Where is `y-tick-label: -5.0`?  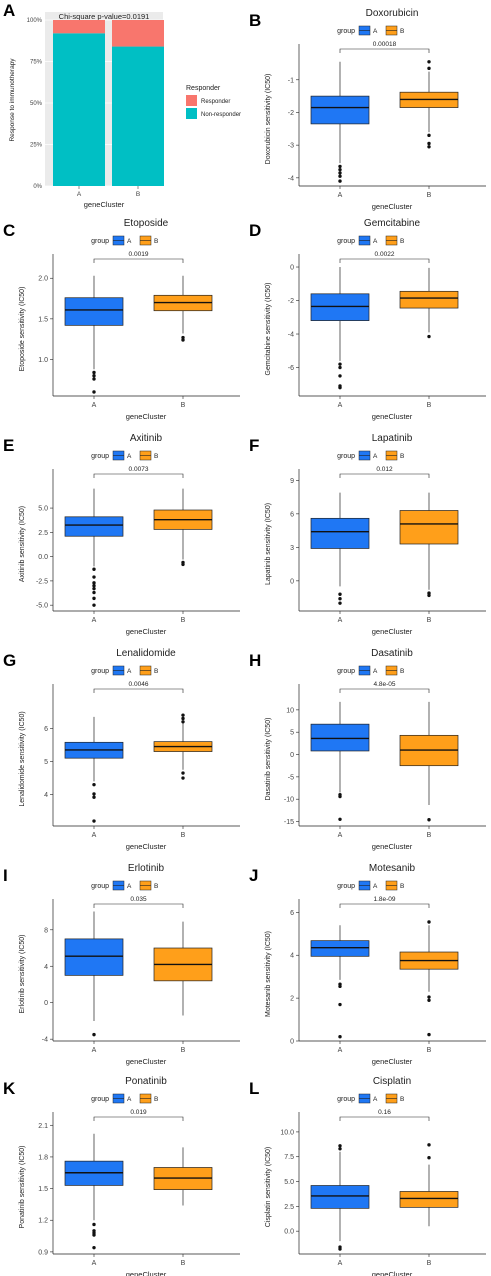
y-tick-label: -5.0 is located at coordinates (42, 606).